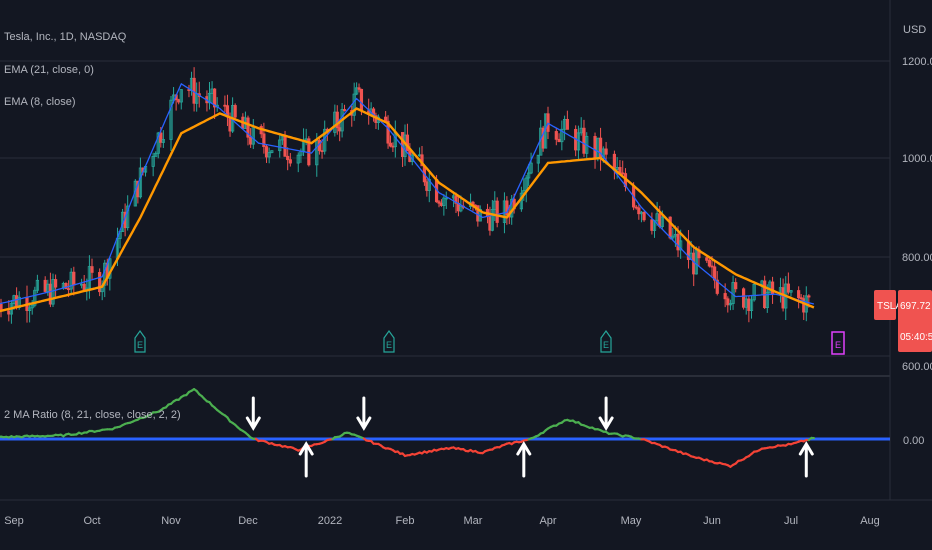  Describe the element at coordinates (916, 337) in the screenshot. I see `bar-countdown: 05:40:55` at that location.